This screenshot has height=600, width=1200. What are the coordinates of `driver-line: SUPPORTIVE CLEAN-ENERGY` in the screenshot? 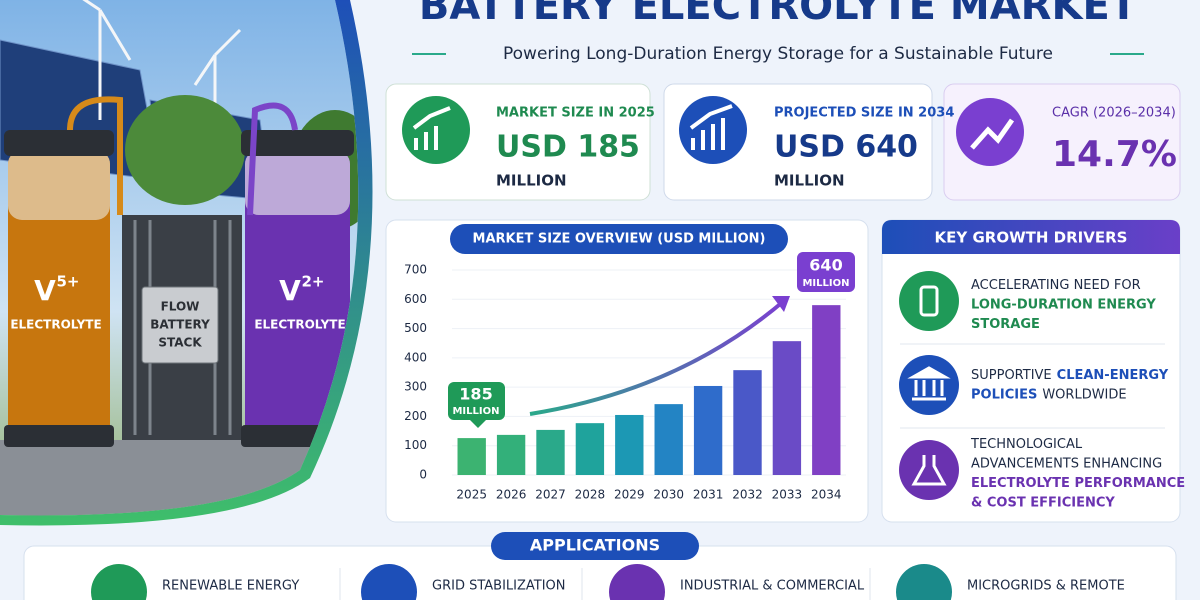 It's located at (1070, 375).